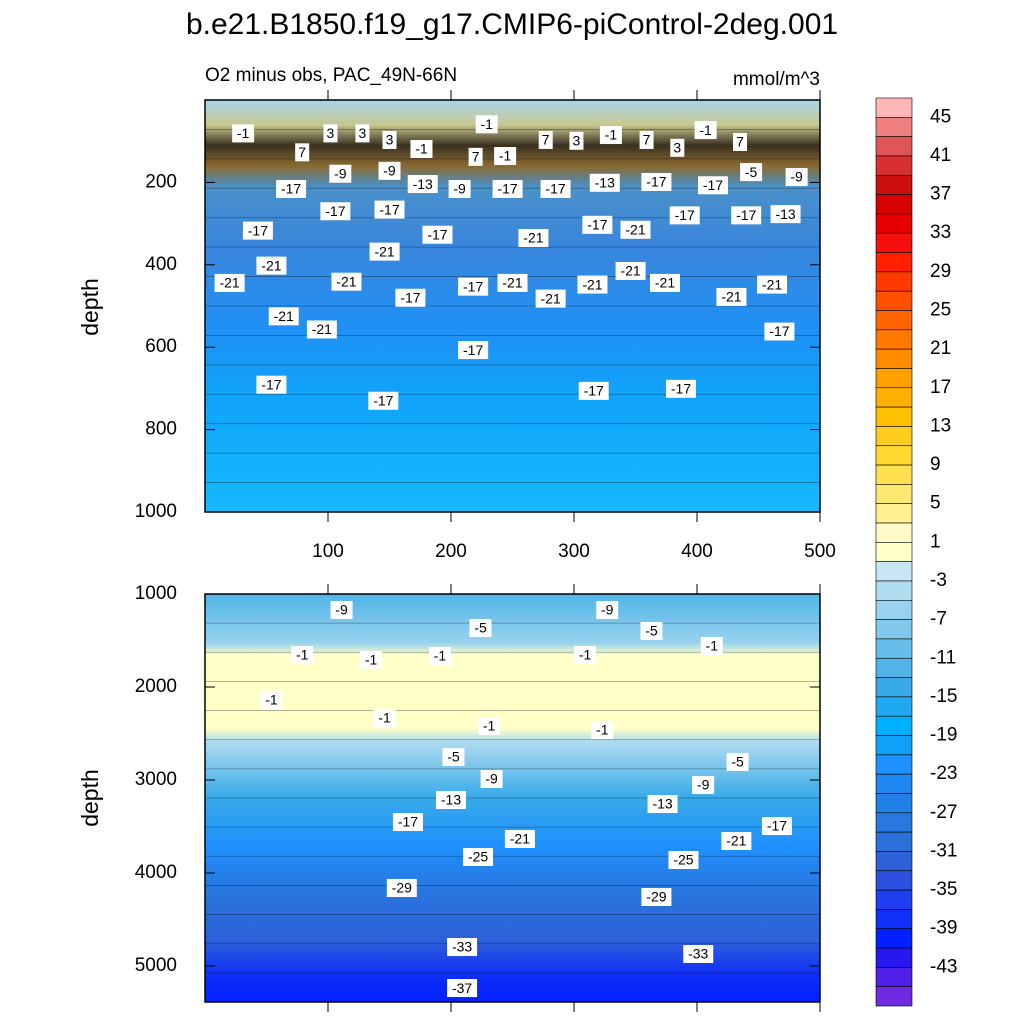  I want to click on subtitle: O2 minus obs, PAC_49N-66N, so click(331, 75).